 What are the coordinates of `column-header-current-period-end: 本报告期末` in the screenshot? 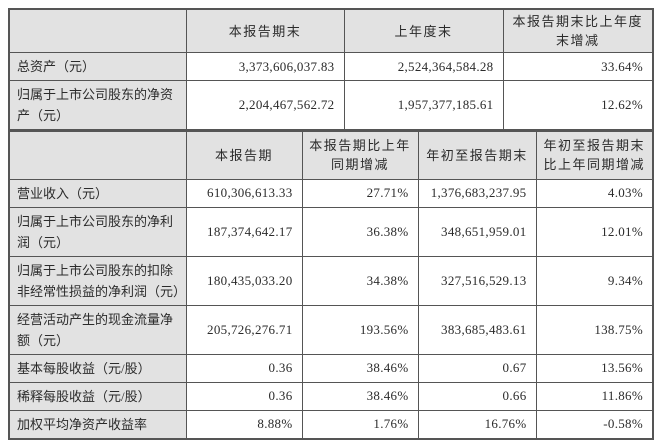 It's located at (265, 30).